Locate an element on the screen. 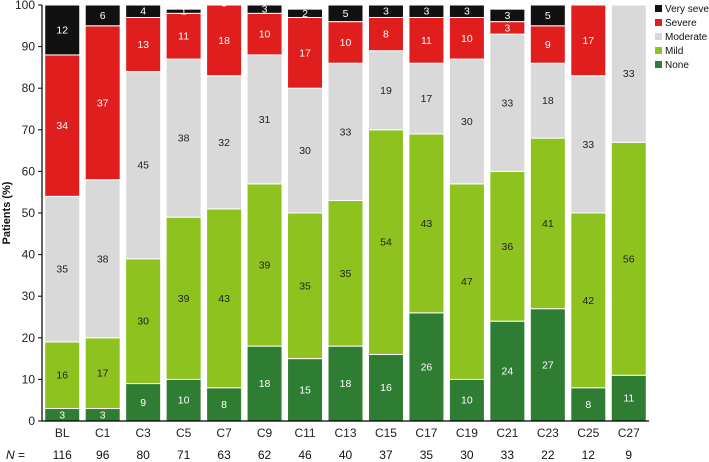  bar-c27-none is located at coordinates (628, 398).